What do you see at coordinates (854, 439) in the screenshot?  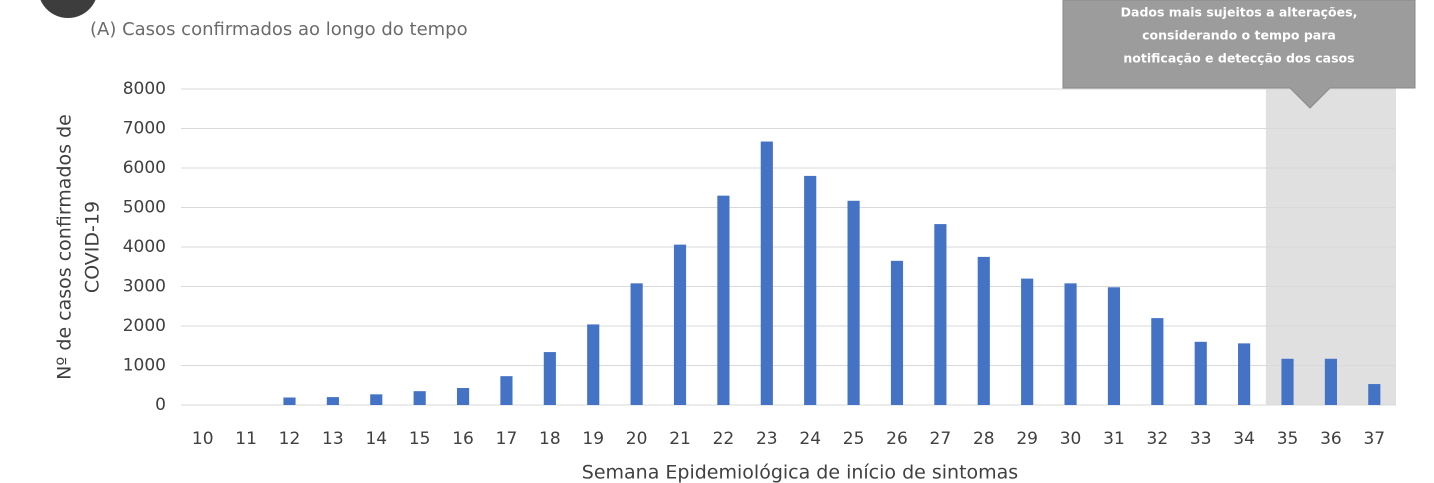 I see `x-tick-label: 25` at bounding box center [854, 439].